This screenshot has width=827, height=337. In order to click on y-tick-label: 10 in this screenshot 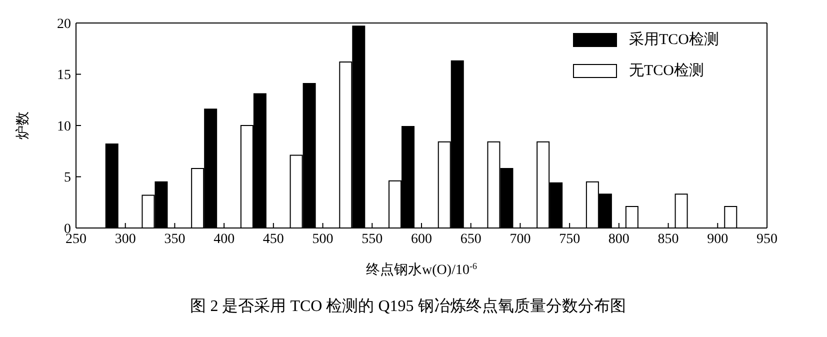, I will do `click(64, 126)`.